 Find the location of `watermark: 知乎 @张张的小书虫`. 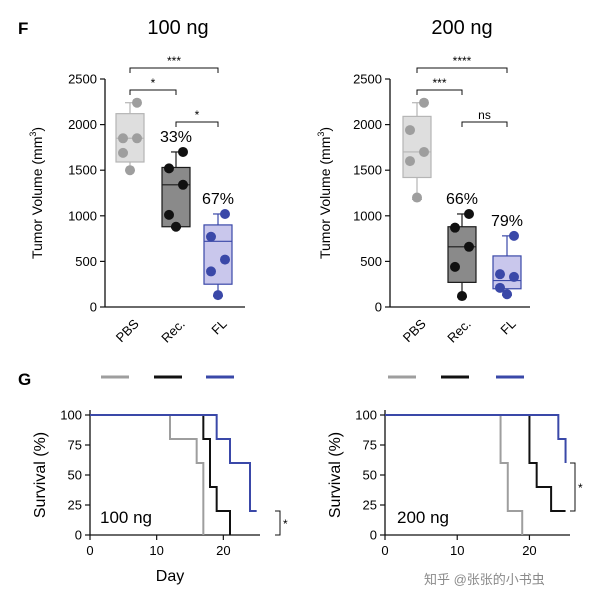

watermark: 知乎 @张张的小书虫 is located at coordinates (484, 579).